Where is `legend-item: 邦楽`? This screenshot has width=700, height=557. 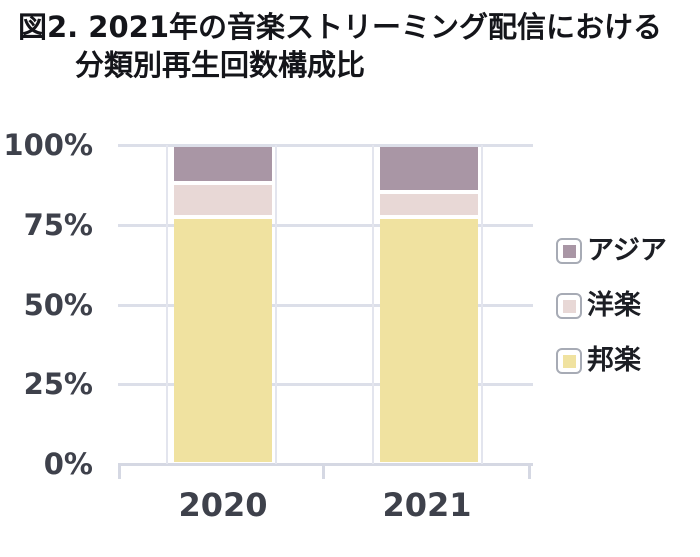
legend-item: 邦楽 is located at coordinates (611, 361).